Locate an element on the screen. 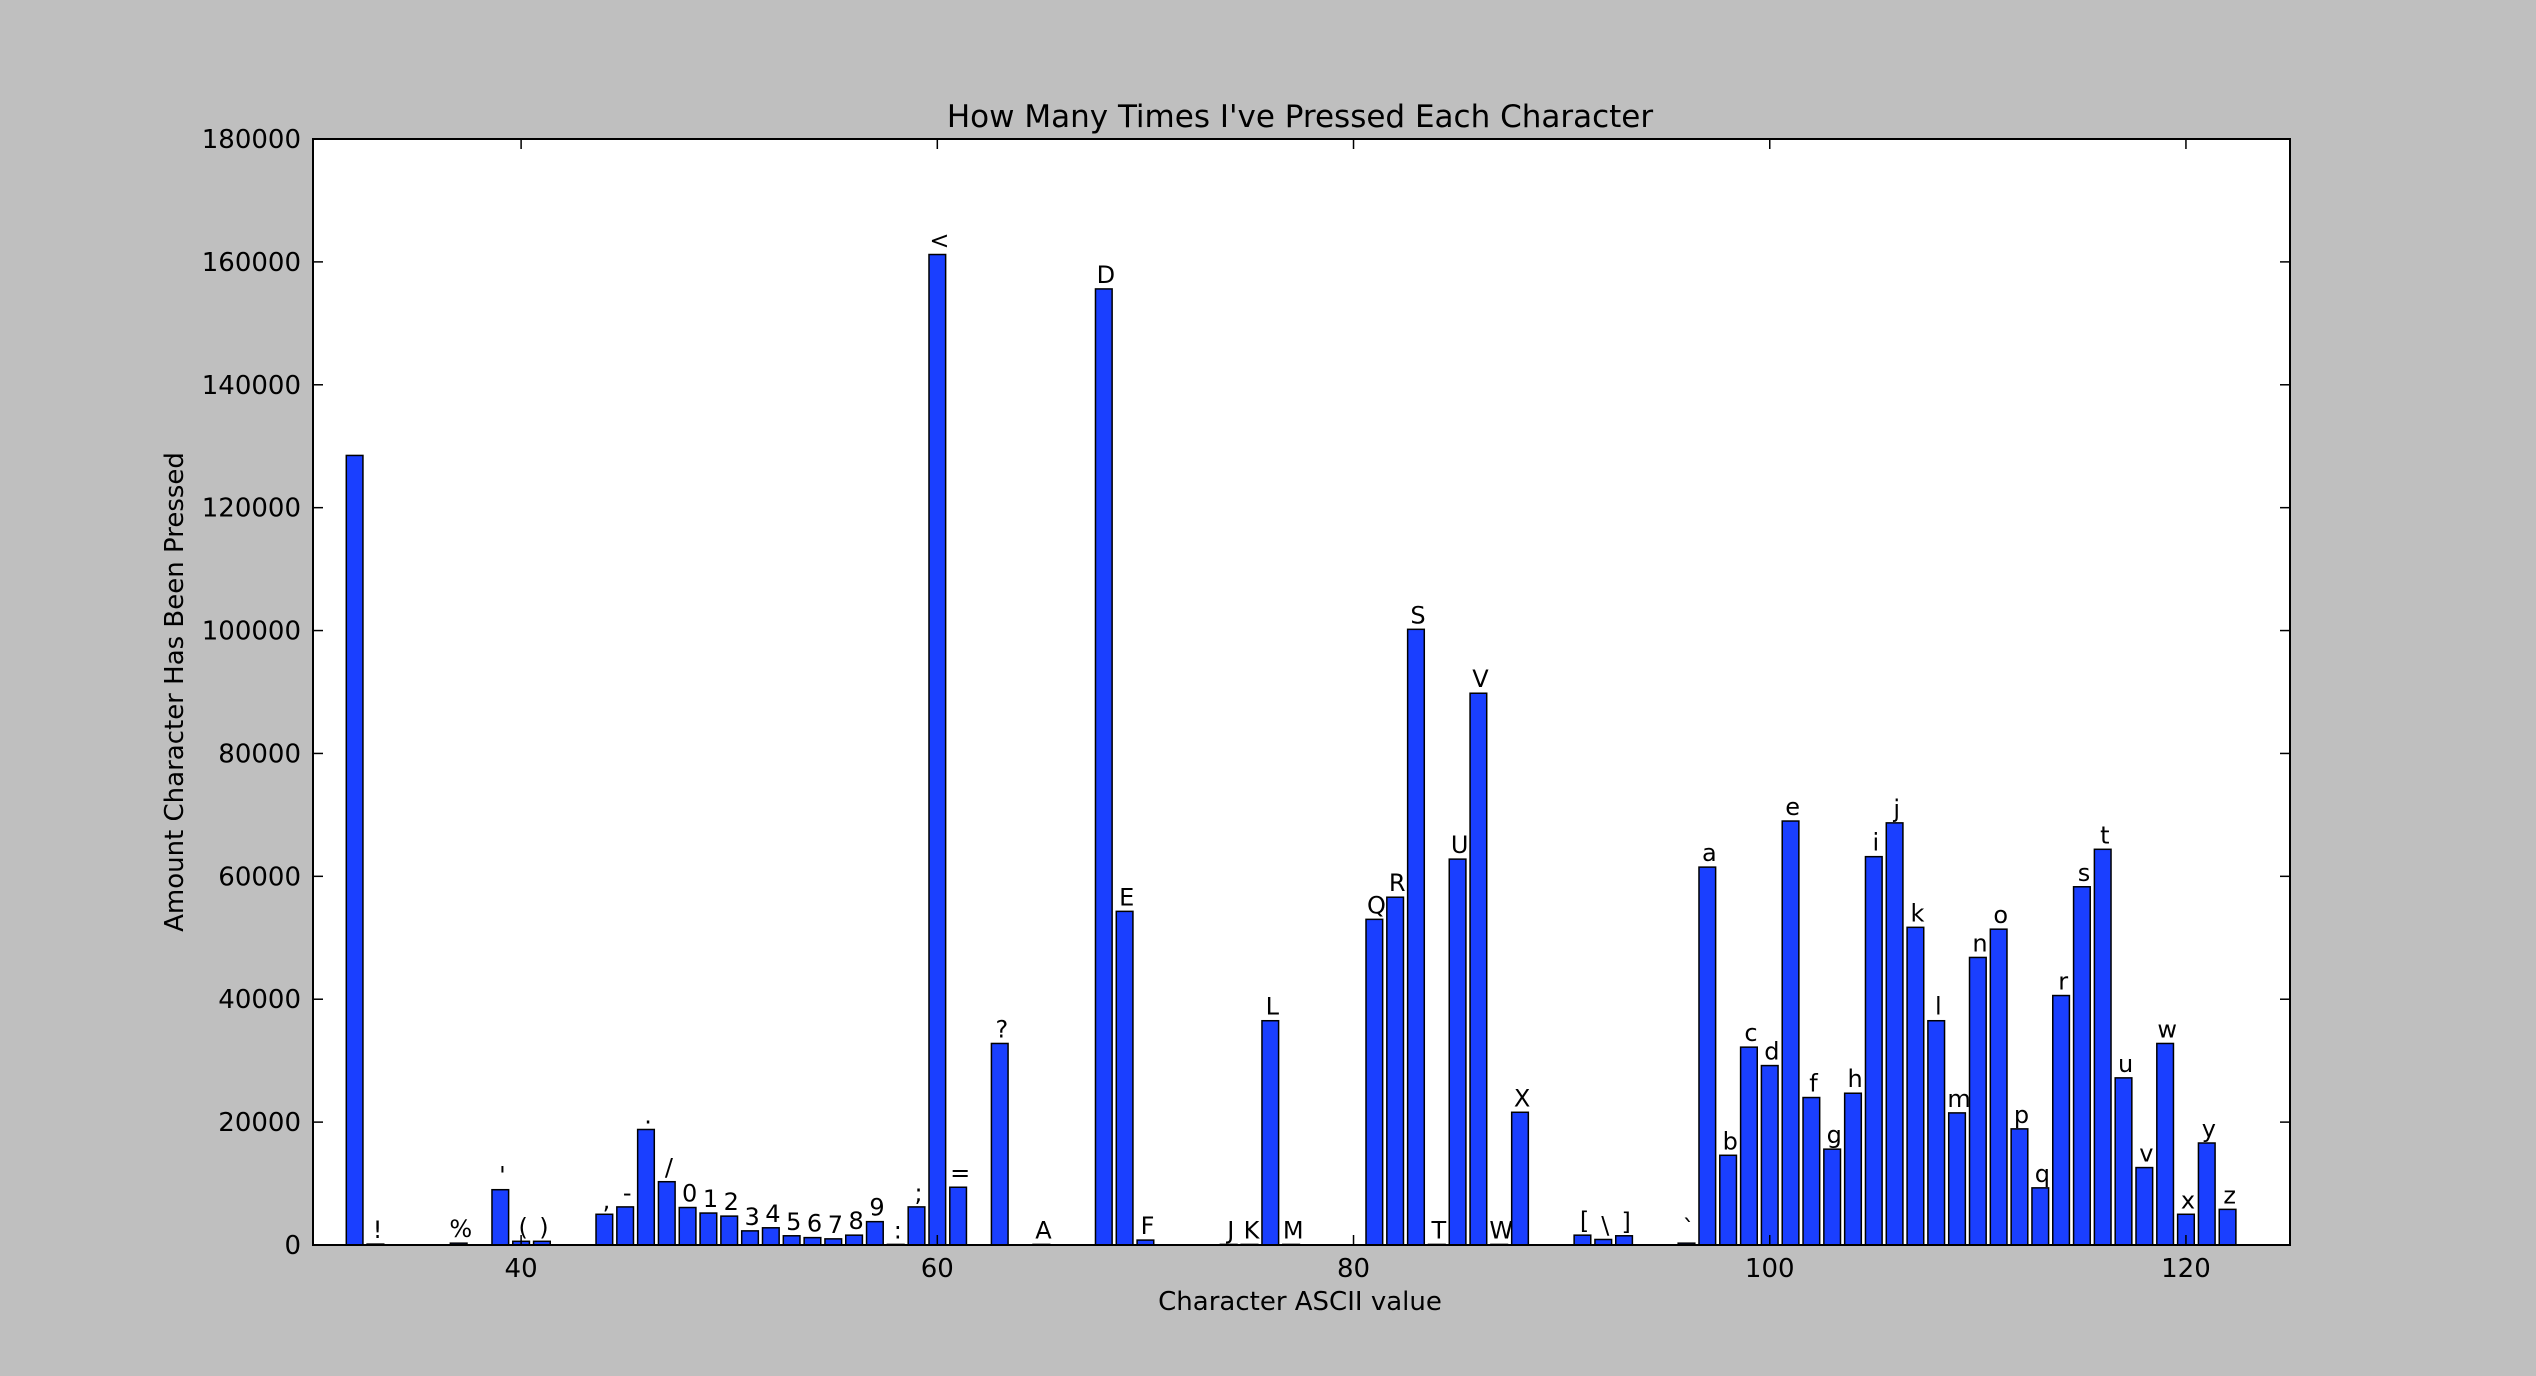 Image resolution: width=2536 pixels, height=1376 pixels. bar-label: ` is located at coordinates (1689, 1229).